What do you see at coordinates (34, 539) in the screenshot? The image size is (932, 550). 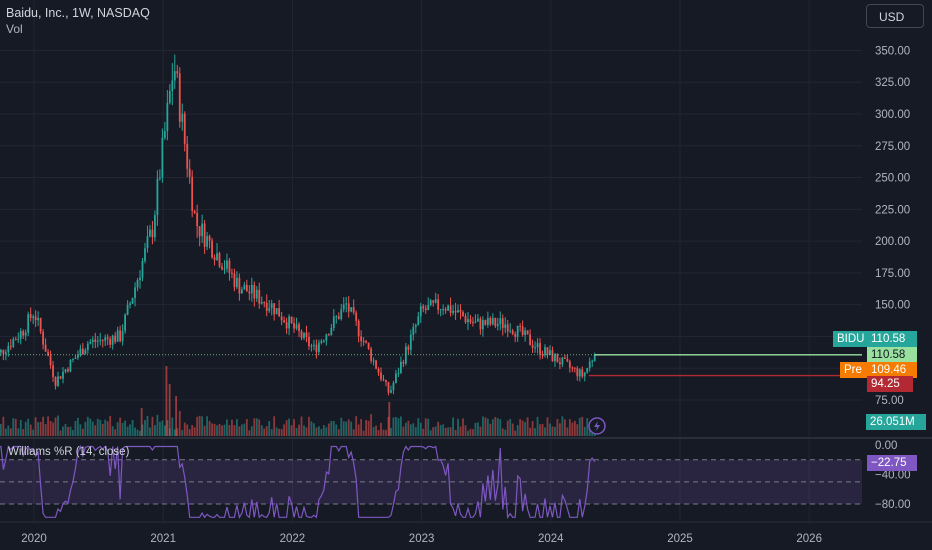 I see `time-tick-label: 2020` at bounding box center [34, 539].